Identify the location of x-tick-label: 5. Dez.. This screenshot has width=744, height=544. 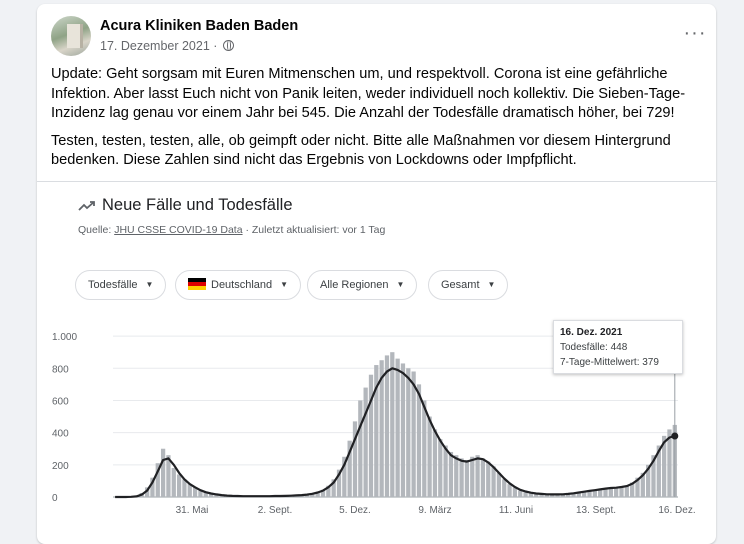
(355, 510).